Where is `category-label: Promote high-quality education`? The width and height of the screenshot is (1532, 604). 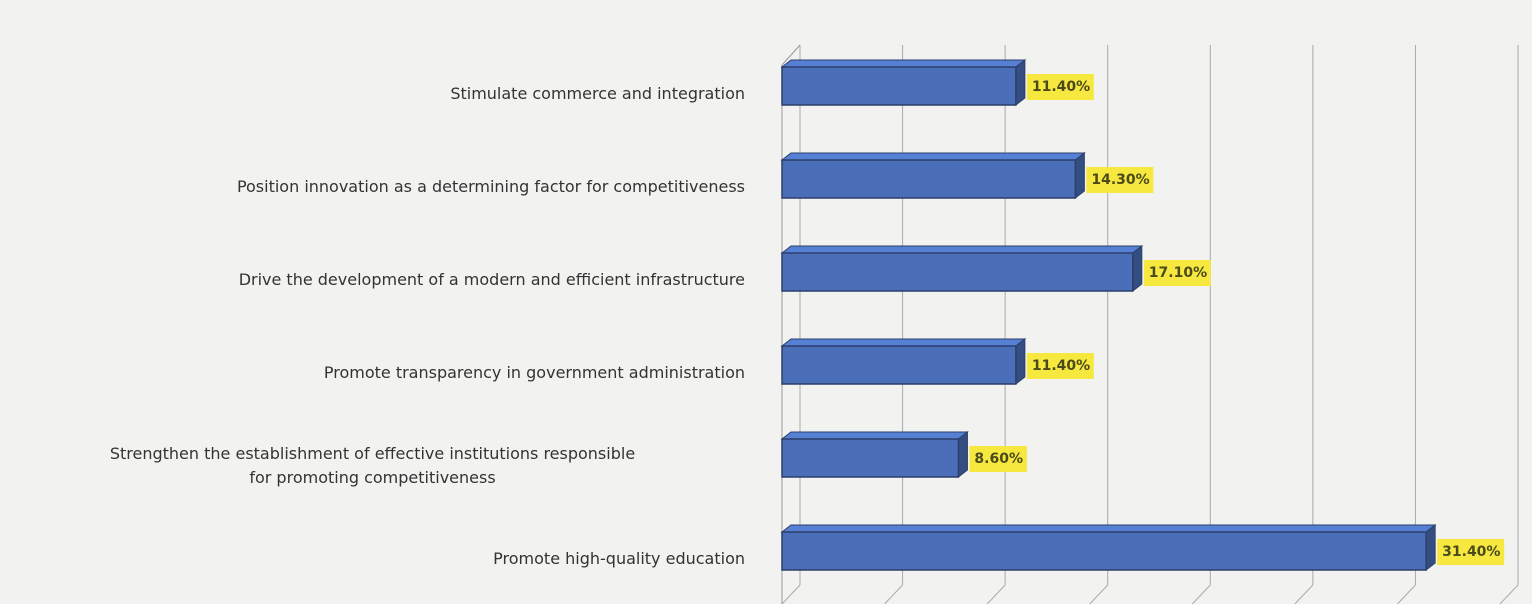
category-label: Promote high-quality education is located at coordinates (619, 558).